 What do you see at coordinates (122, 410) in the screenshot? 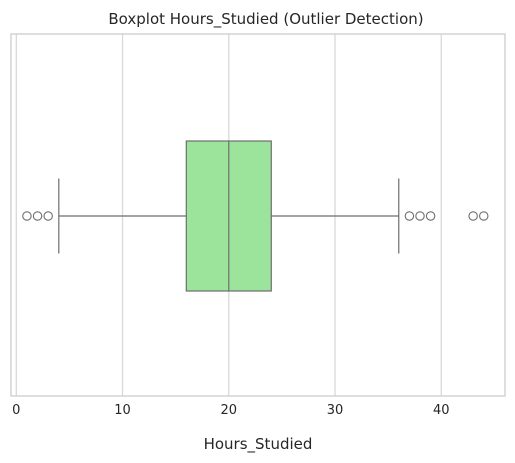
I see `x-tick-label: 10` at bounding box center [122, 410].